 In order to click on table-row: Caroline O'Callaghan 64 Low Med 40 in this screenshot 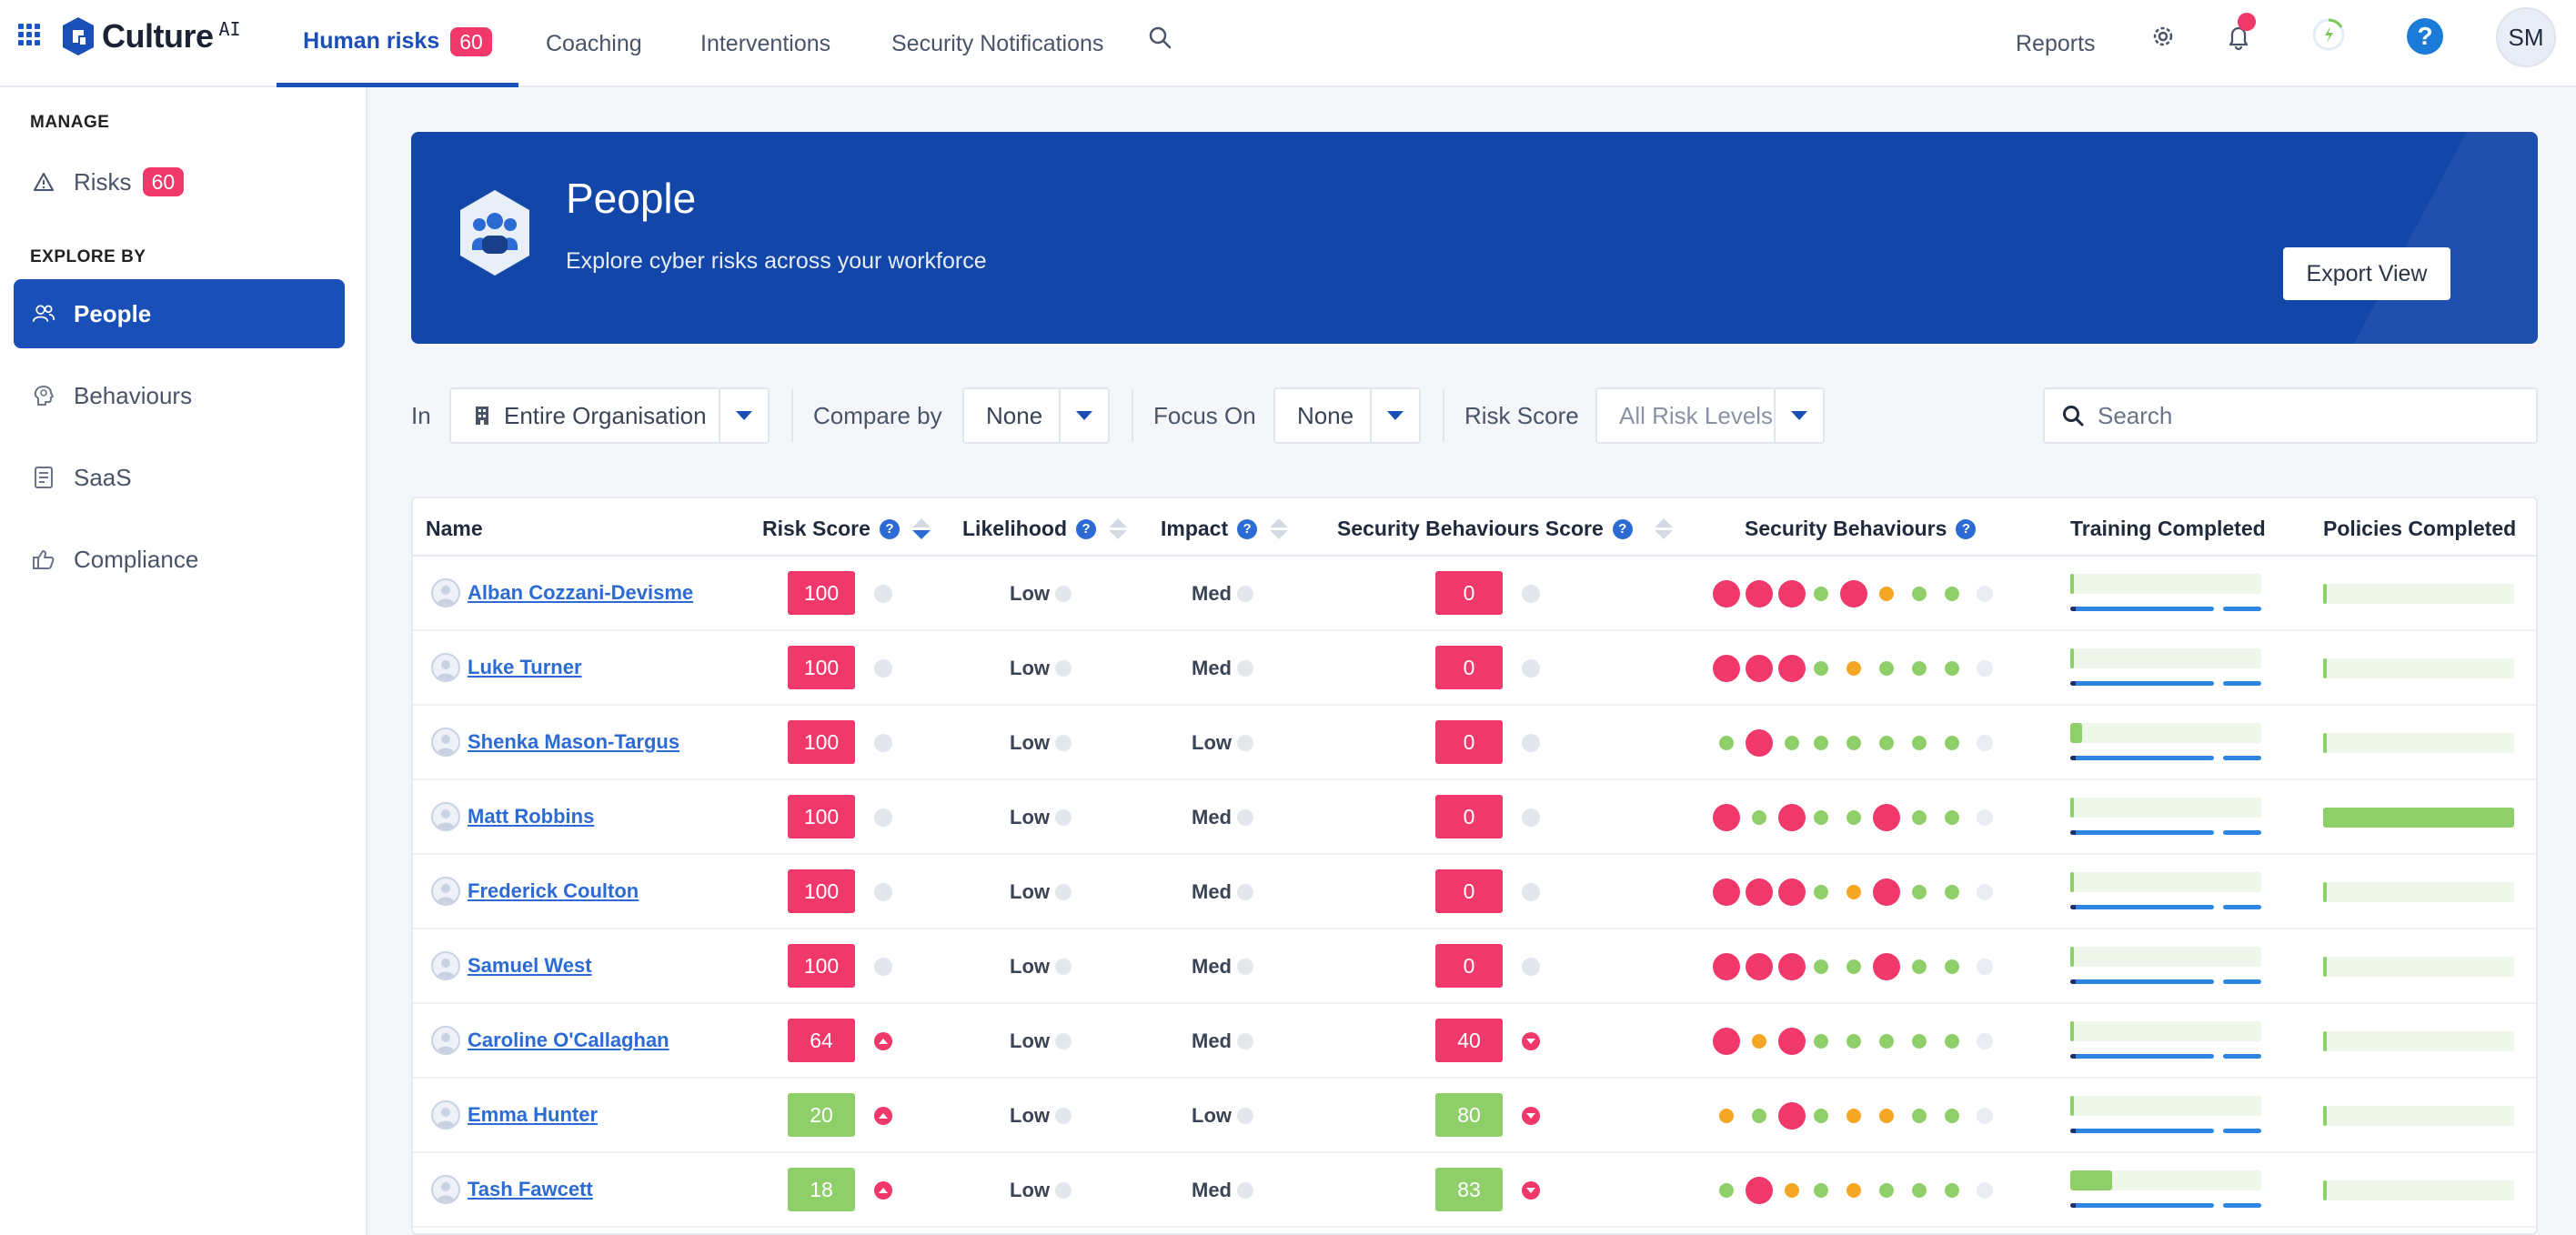, I will do `click(1474, 1041)`.